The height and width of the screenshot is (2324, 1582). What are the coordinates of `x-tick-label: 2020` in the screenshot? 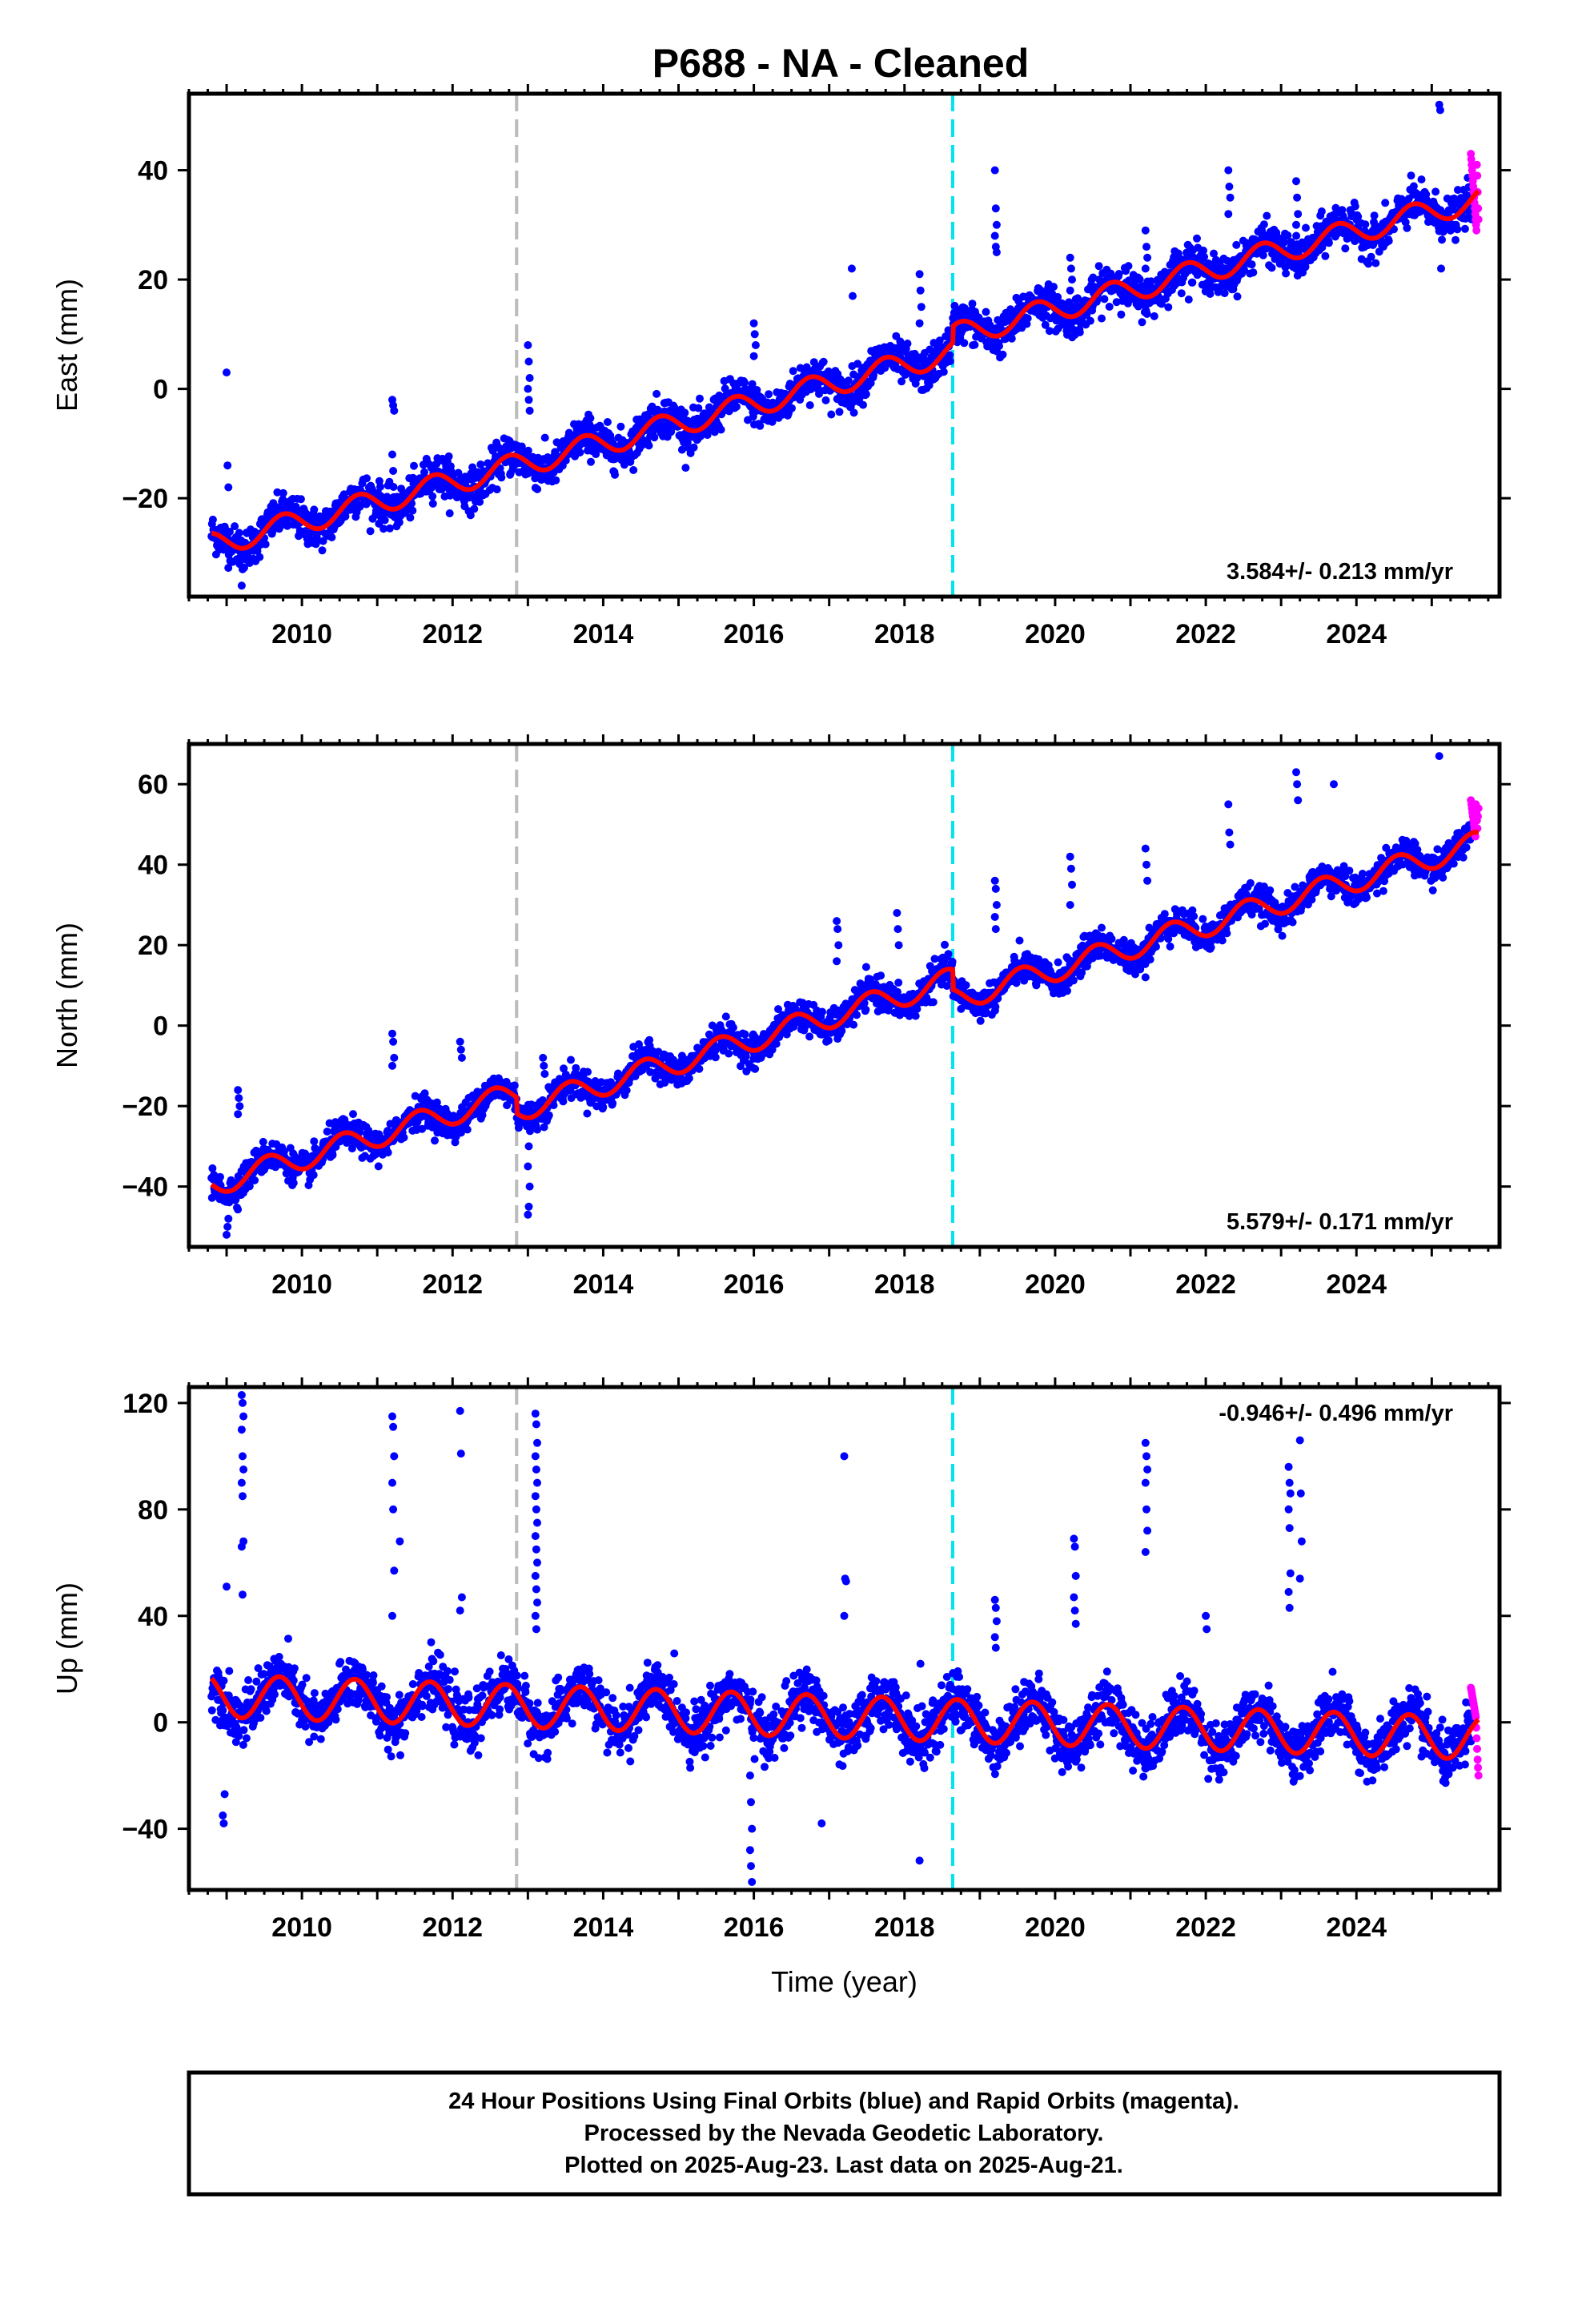 It's located at (1056, 634).